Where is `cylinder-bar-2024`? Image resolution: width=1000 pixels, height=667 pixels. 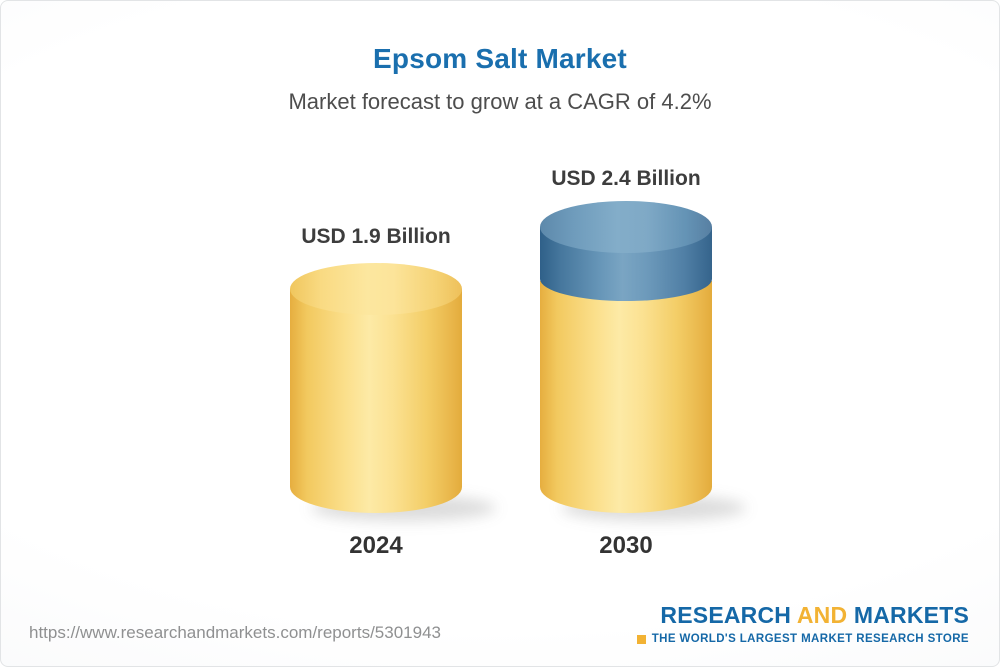
cylinder-bar-2024 is located at coordinates (393, 392).